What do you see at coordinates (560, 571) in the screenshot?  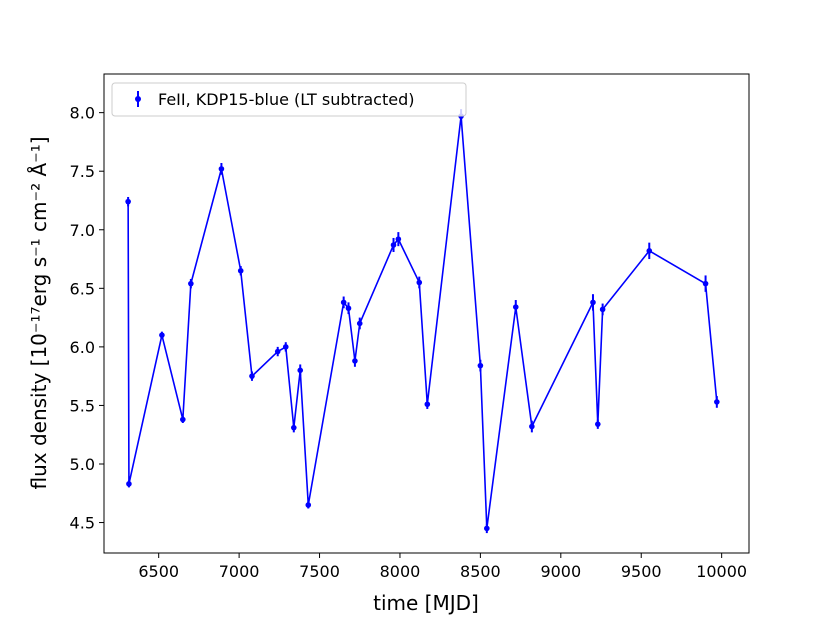 I see `x-tick-label: 9000` at bounding box center [560, 571].